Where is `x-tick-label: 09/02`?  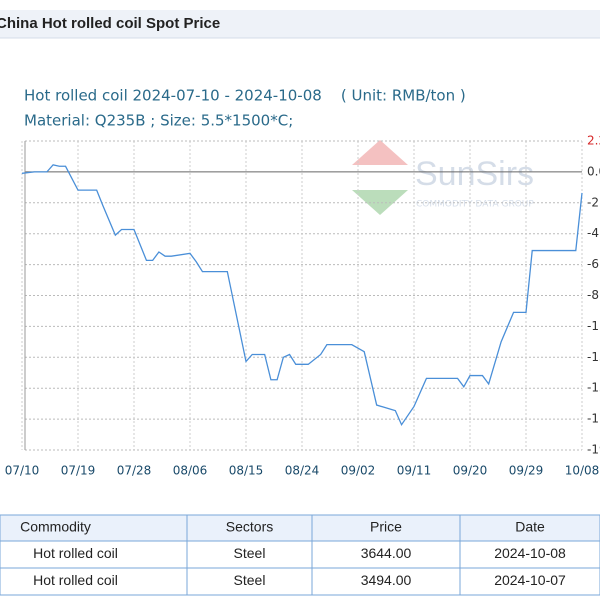 x-tick-label: 09/02 is located at coordinates (358, 471).